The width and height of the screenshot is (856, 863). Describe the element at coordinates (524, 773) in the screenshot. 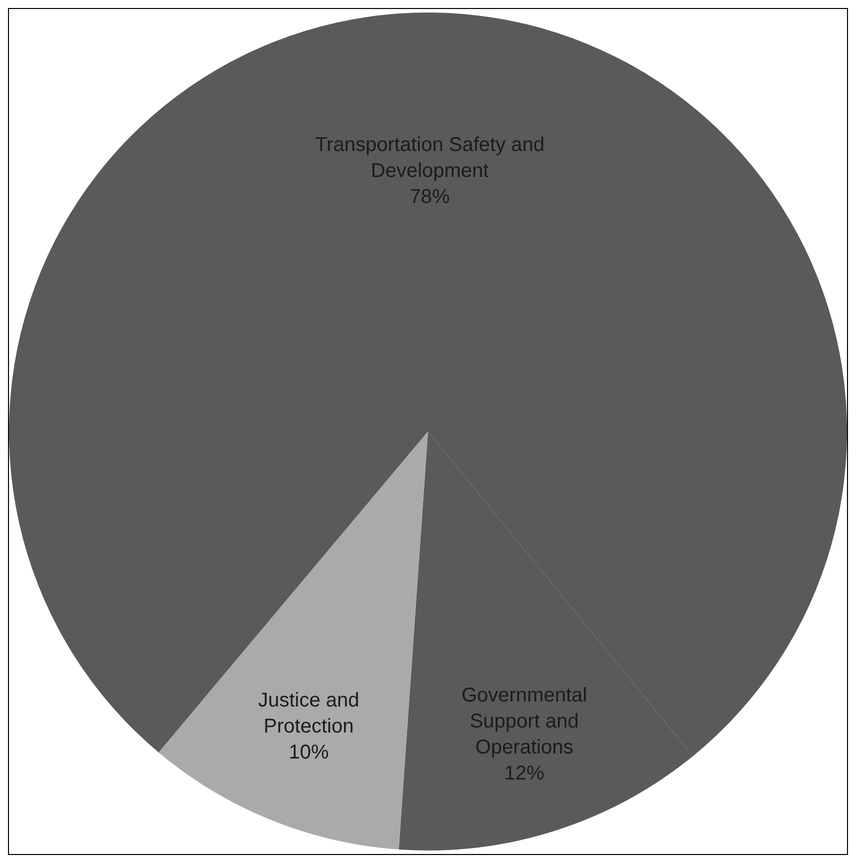

I see `data-label: 12%` at that location.